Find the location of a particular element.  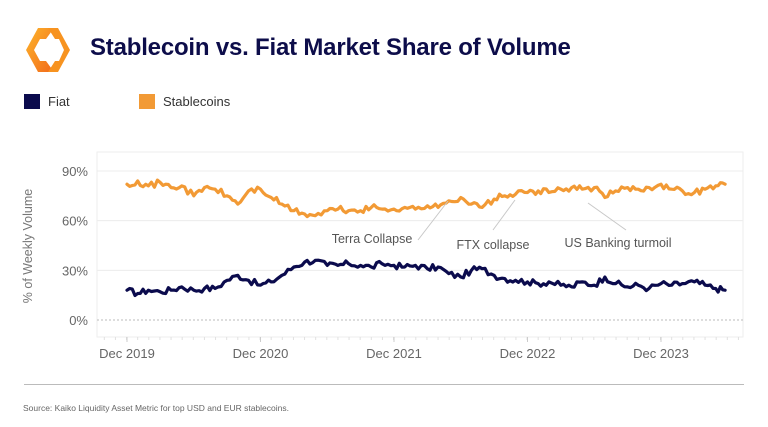

legend-item-stablecoins: Stablecoins is located at coordinates (184, 101).